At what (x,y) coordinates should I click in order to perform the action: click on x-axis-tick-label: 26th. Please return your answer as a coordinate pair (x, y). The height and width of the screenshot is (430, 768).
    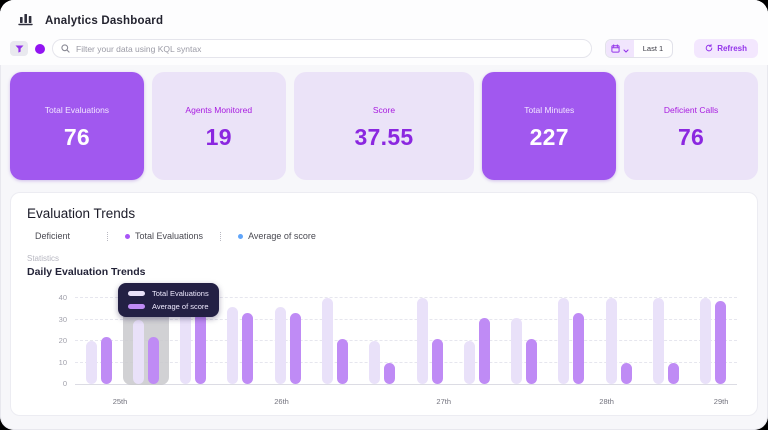
    Looking at the image, I should click on (281, 401).